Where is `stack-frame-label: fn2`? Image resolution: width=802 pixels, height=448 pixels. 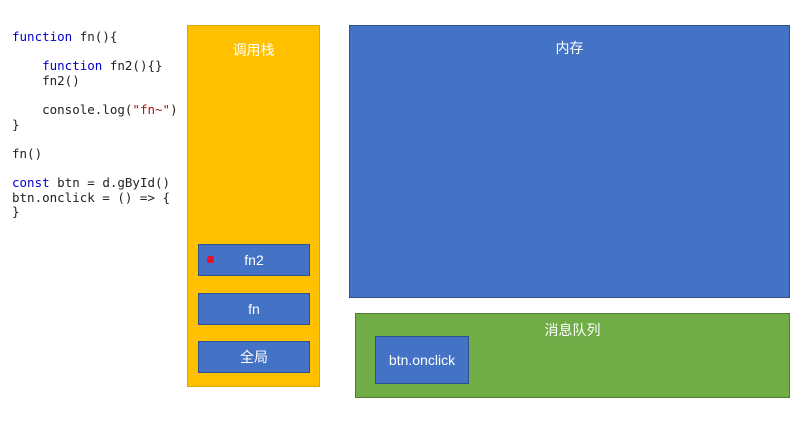
stack-frame-label: fn2 is located at coordinates (254, 260).